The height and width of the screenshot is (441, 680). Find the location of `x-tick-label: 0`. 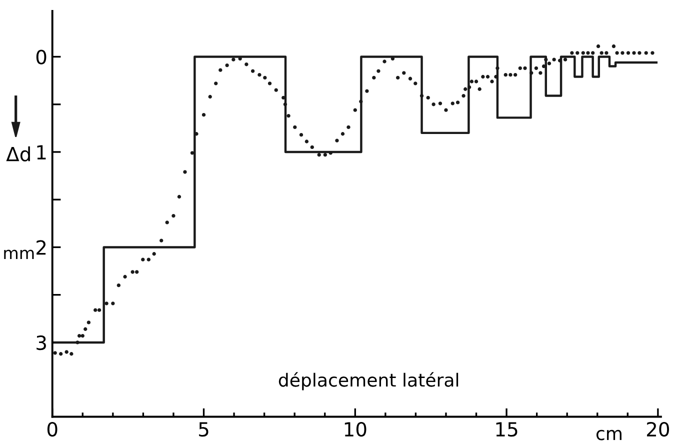

x-tick-label: 0 is located at coordinates (52, 429).